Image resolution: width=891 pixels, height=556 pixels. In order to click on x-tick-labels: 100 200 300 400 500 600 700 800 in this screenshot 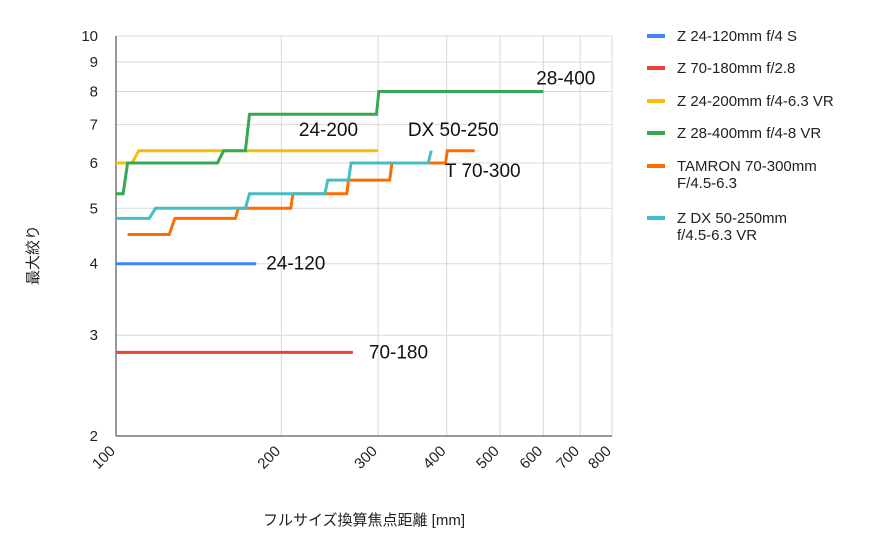, I will do `click(352, 458)`.